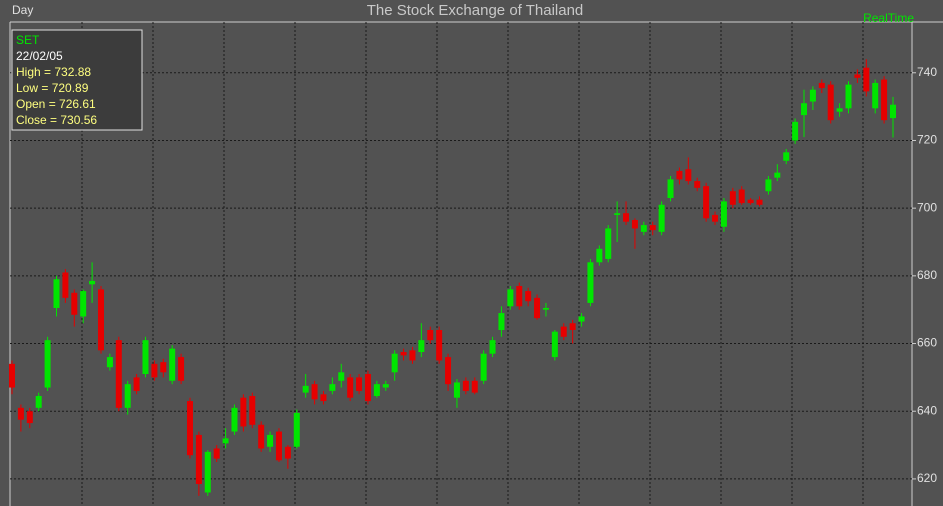 The width and height of the screenshot is (943, 506). I want to click on info-line: Close = 730.56, so click(56, 120).